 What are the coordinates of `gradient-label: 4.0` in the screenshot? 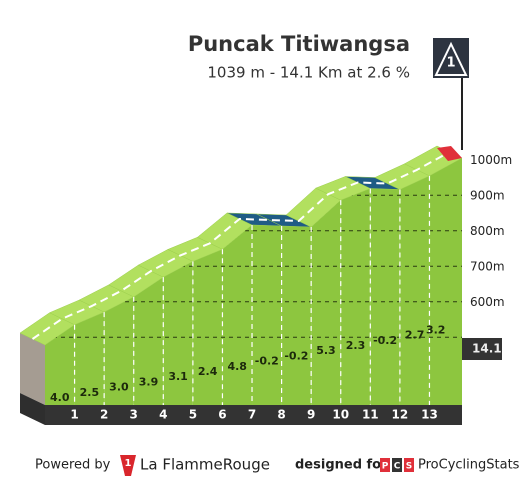 It's located at (60, 397).